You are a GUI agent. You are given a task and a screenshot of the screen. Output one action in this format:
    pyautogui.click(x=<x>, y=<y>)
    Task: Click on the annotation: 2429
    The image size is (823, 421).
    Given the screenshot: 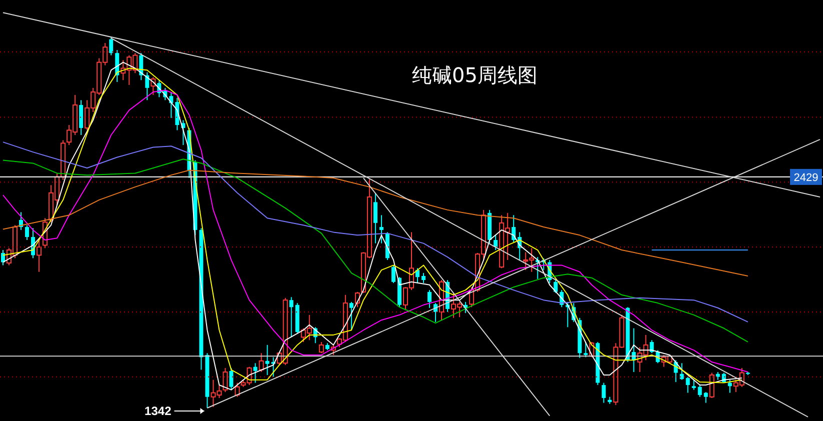 What is the action you would take?
    pyautogui.click(x=806, y=178)
    